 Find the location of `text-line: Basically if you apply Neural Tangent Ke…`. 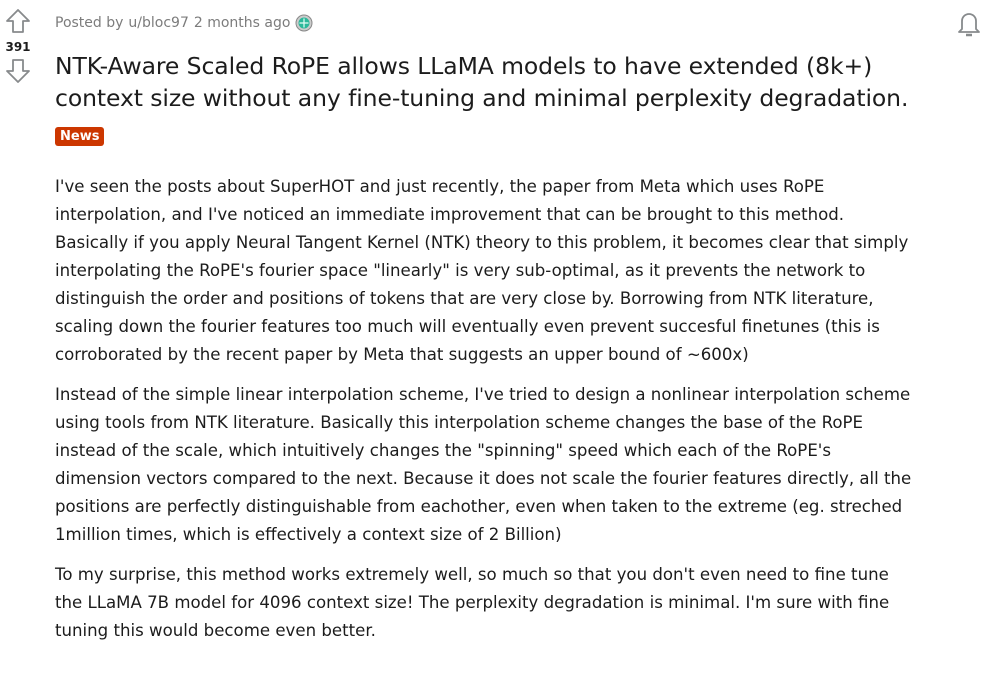

text-line: Basically if you apply Neural Tangent Ke… is located at coordinates (482, 242).